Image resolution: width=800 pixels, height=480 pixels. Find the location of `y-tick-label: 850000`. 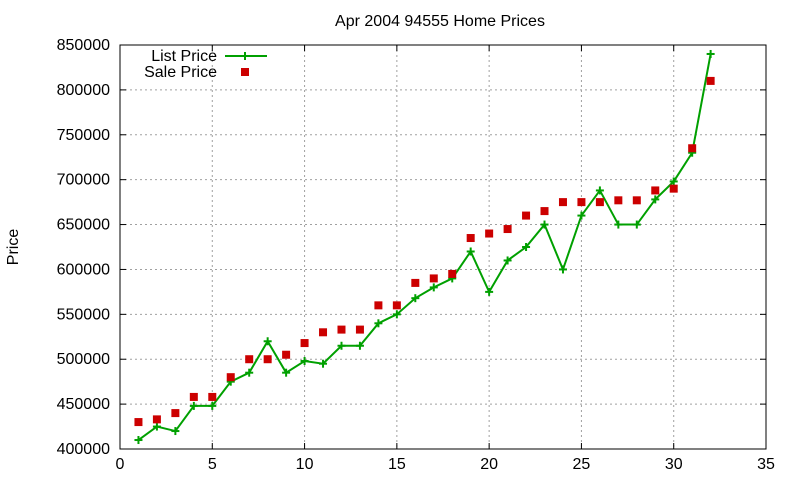

y-tick-label: 850000 is located at coordinates (83, 45).